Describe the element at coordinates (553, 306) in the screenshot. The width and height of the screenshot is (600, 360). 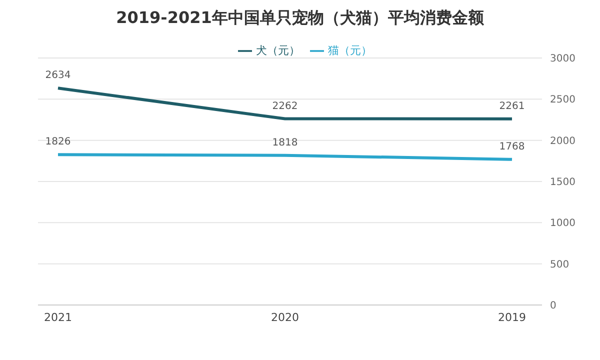
I see `y-tick-label: 0` at that location.